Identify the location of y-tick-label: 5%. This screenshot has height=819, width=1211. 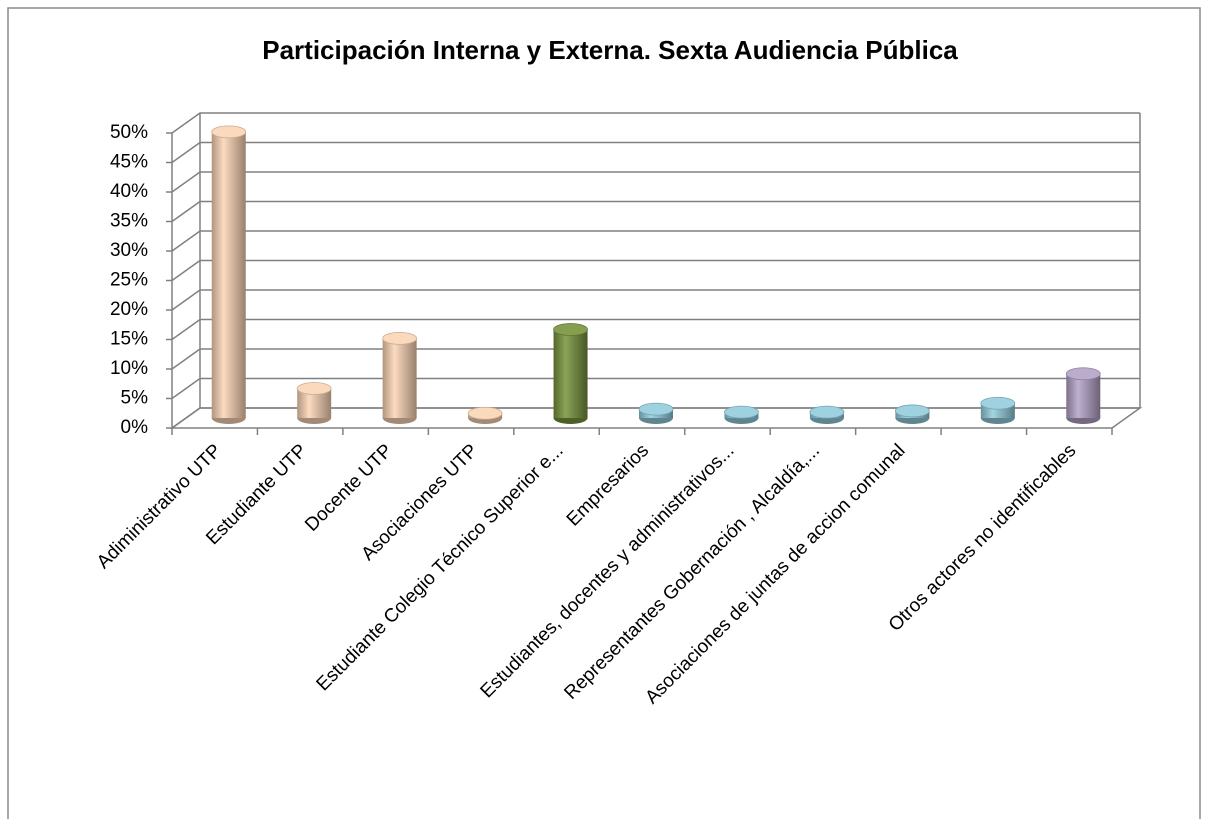
(135, 398).